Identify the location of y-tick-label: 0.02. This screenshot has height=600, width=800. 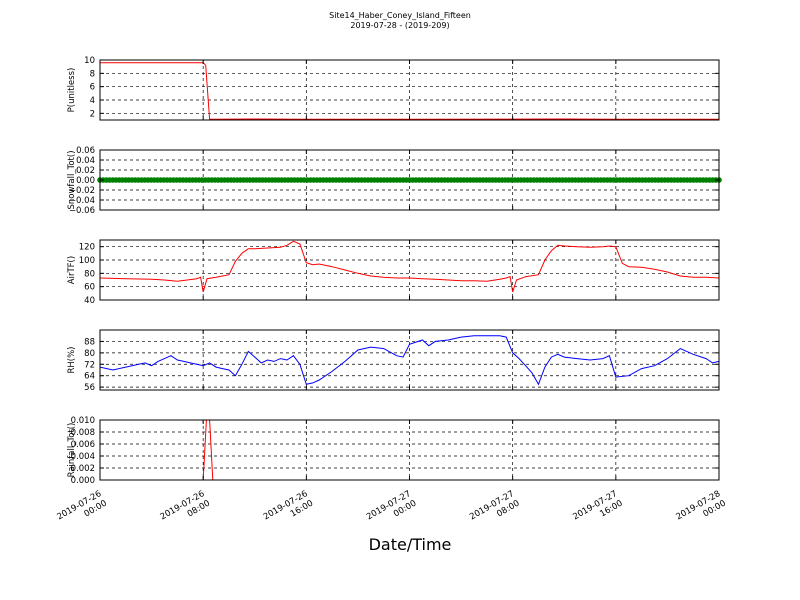
(85, 171).